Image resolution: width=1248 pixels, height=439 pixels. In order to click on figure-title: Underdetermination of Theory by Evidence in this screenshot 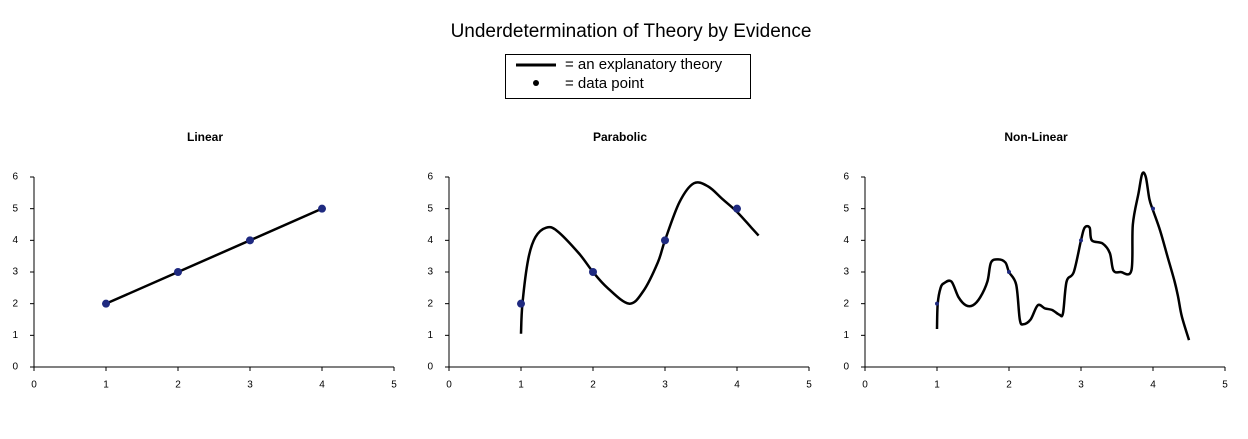, I will do `click(631, 31)`.